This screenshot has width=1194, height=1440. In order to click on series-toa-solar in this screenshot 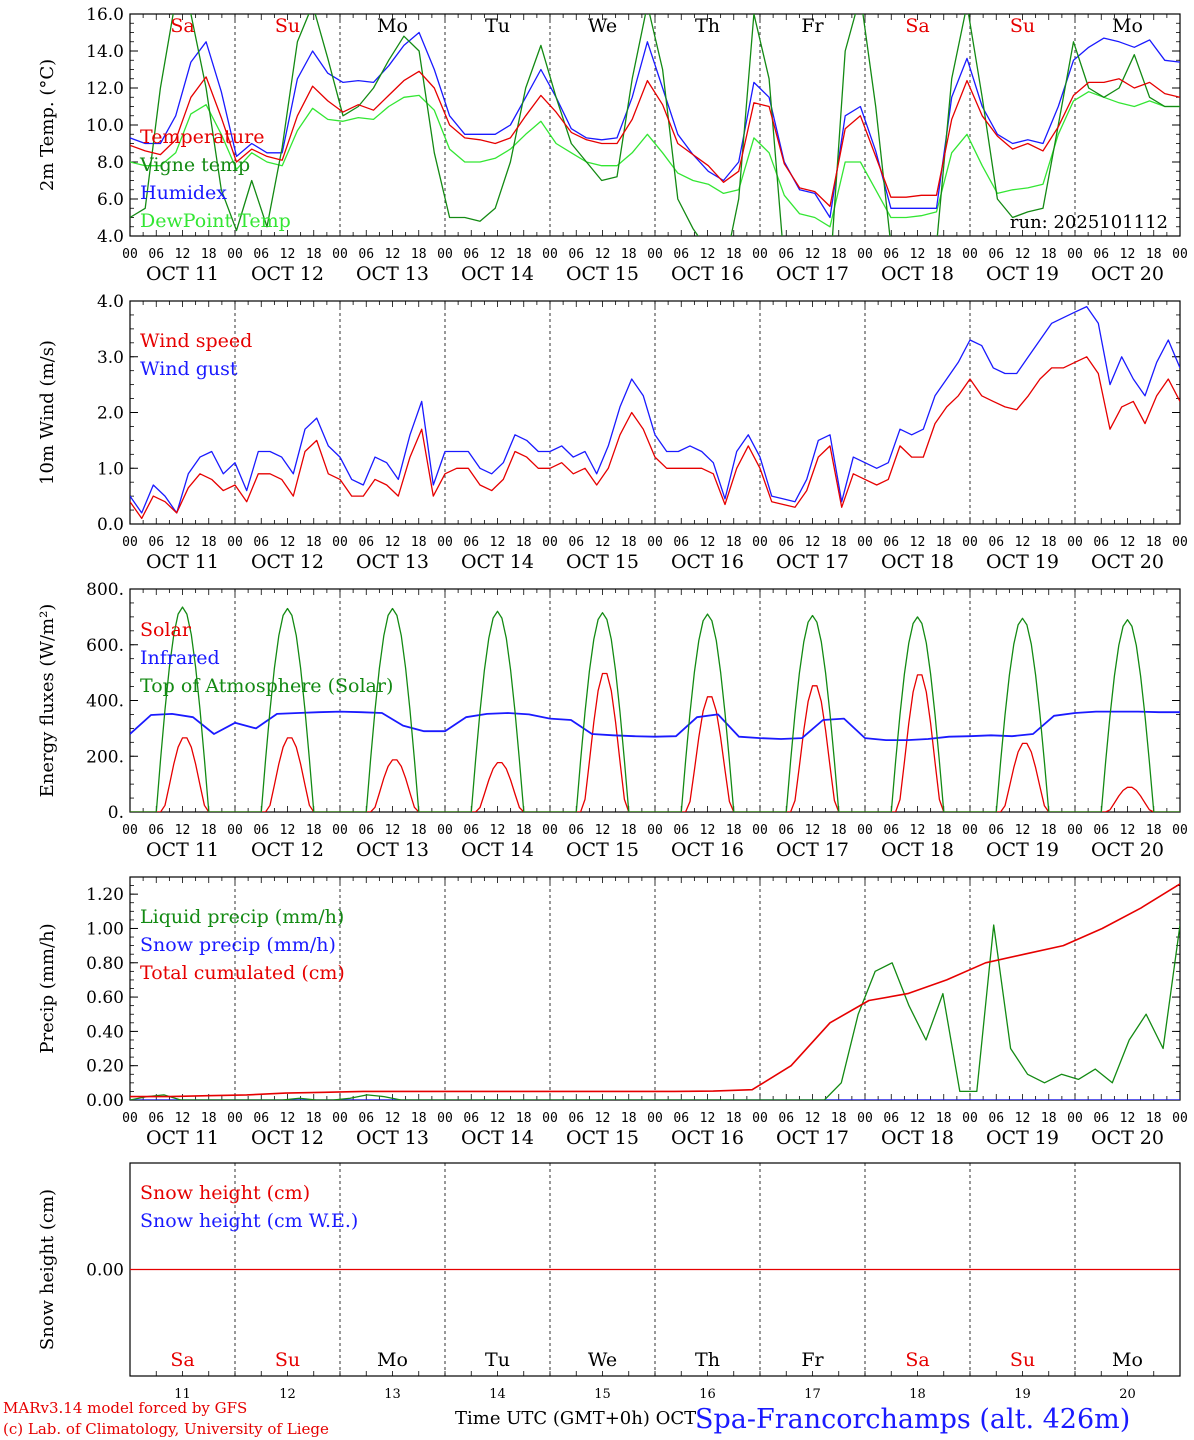, I will do `click(655, 709)`.